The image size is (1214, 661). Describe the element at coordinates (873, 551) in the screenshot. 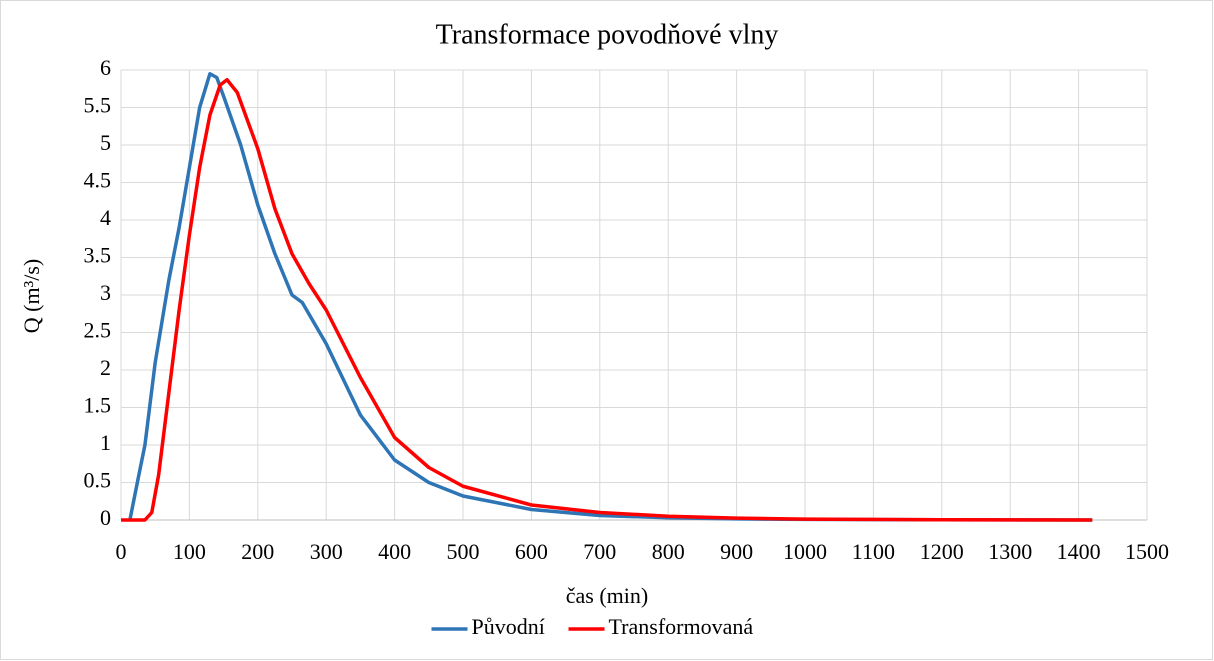

I see `x-tick-label: 1100` at that location.